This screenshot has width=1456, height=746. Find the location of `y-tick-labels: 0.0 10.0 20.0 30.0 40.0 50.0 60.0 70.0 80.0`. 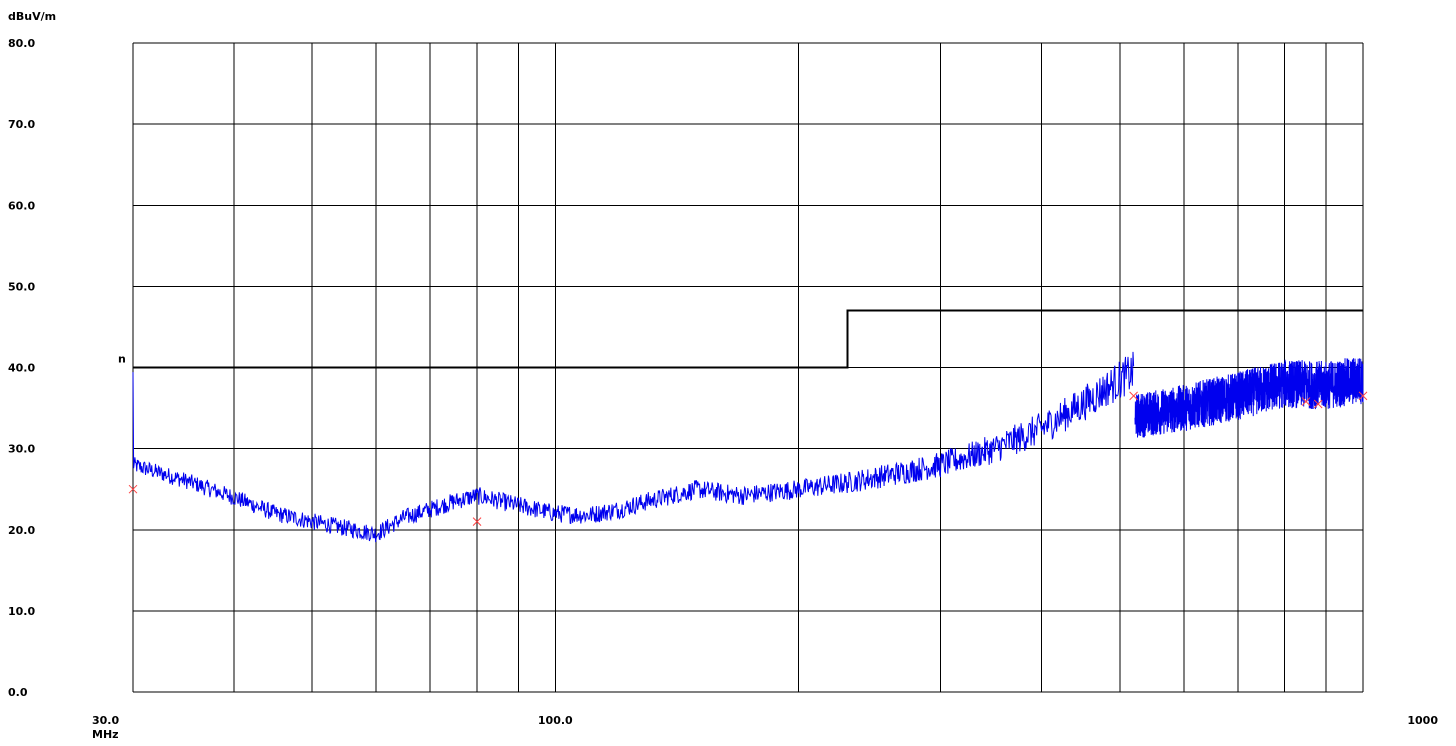

y-tick-labels: 0.0 10.0 20.0 30.0 40.0 50.0 60.0 70.0 80.0 is located at coordinates (21, 368).